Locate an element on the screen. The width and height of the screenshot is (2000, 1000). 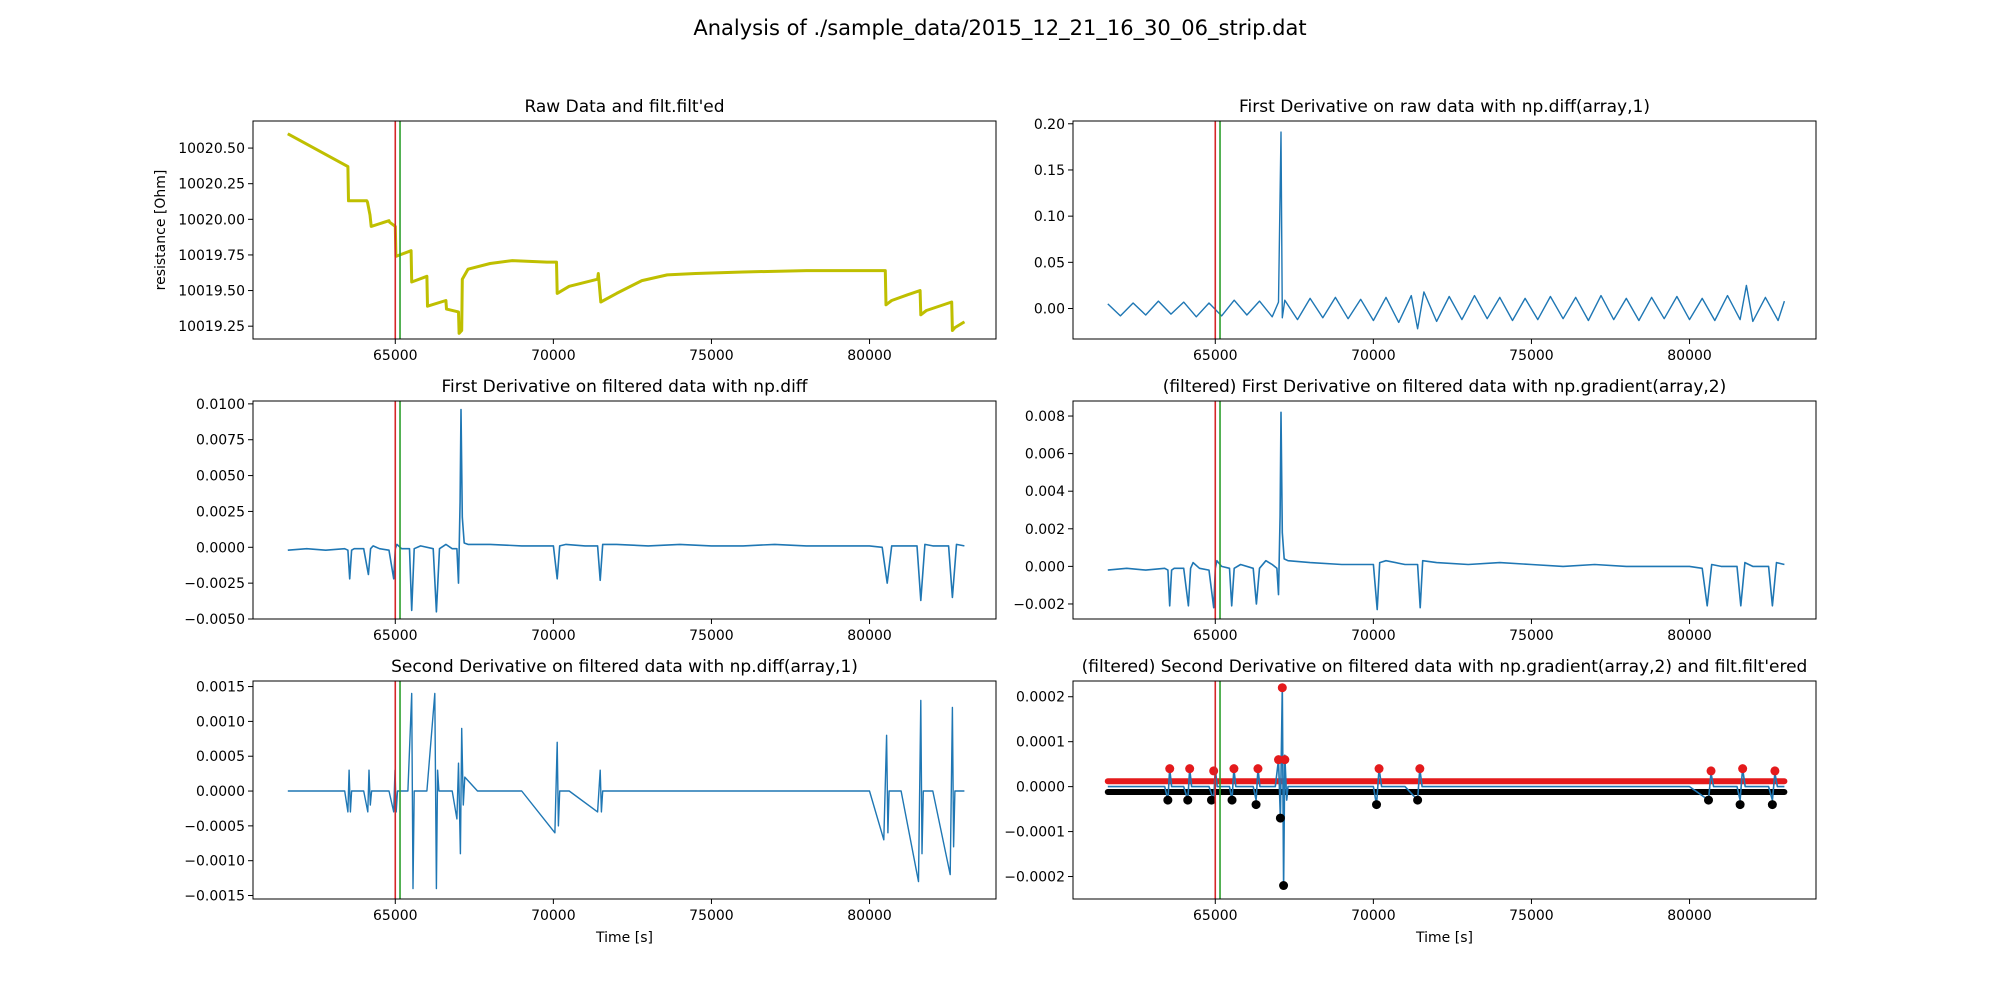
y-tick-label: 10020.00 is located at coordinates (211, 220).